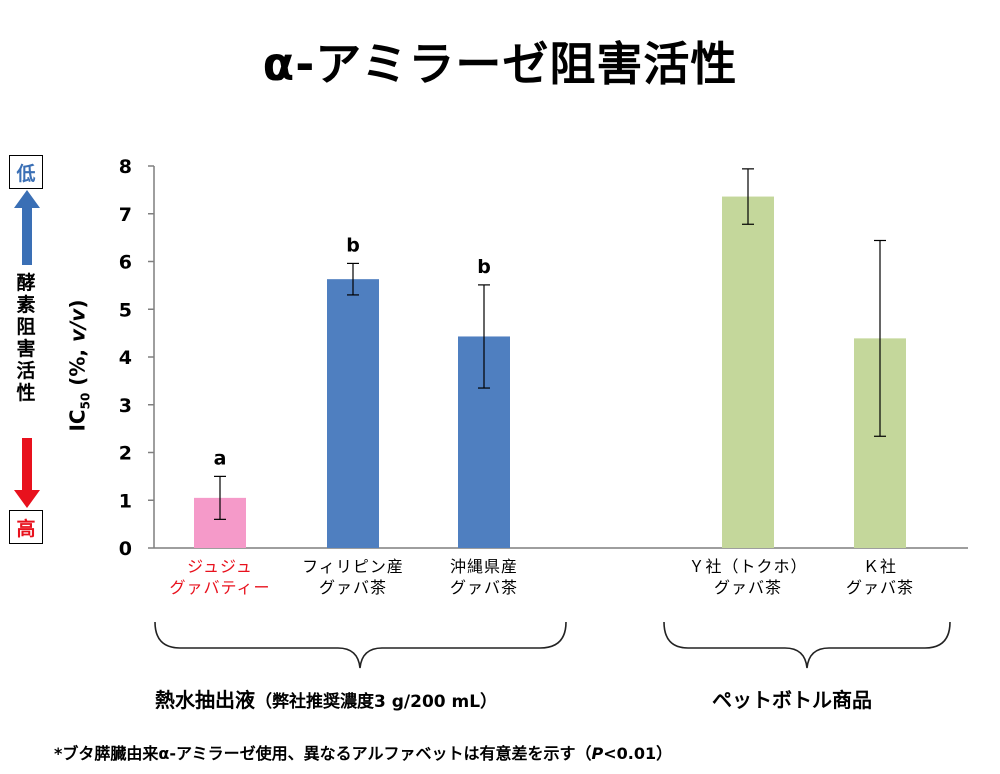 The image size is (1000, 774). What do you see at coordinates (125, 310) in the screenshot?
I see `y-tick-label: 5` at bounding box center [125, 310].